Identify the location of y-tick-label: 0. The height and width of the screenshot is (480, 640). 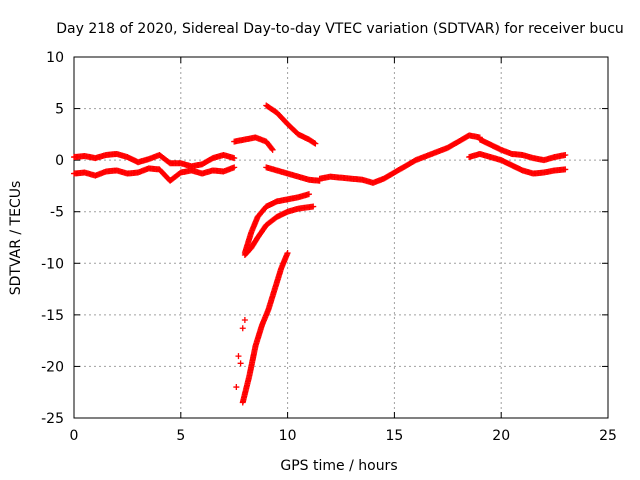
(59, 161).